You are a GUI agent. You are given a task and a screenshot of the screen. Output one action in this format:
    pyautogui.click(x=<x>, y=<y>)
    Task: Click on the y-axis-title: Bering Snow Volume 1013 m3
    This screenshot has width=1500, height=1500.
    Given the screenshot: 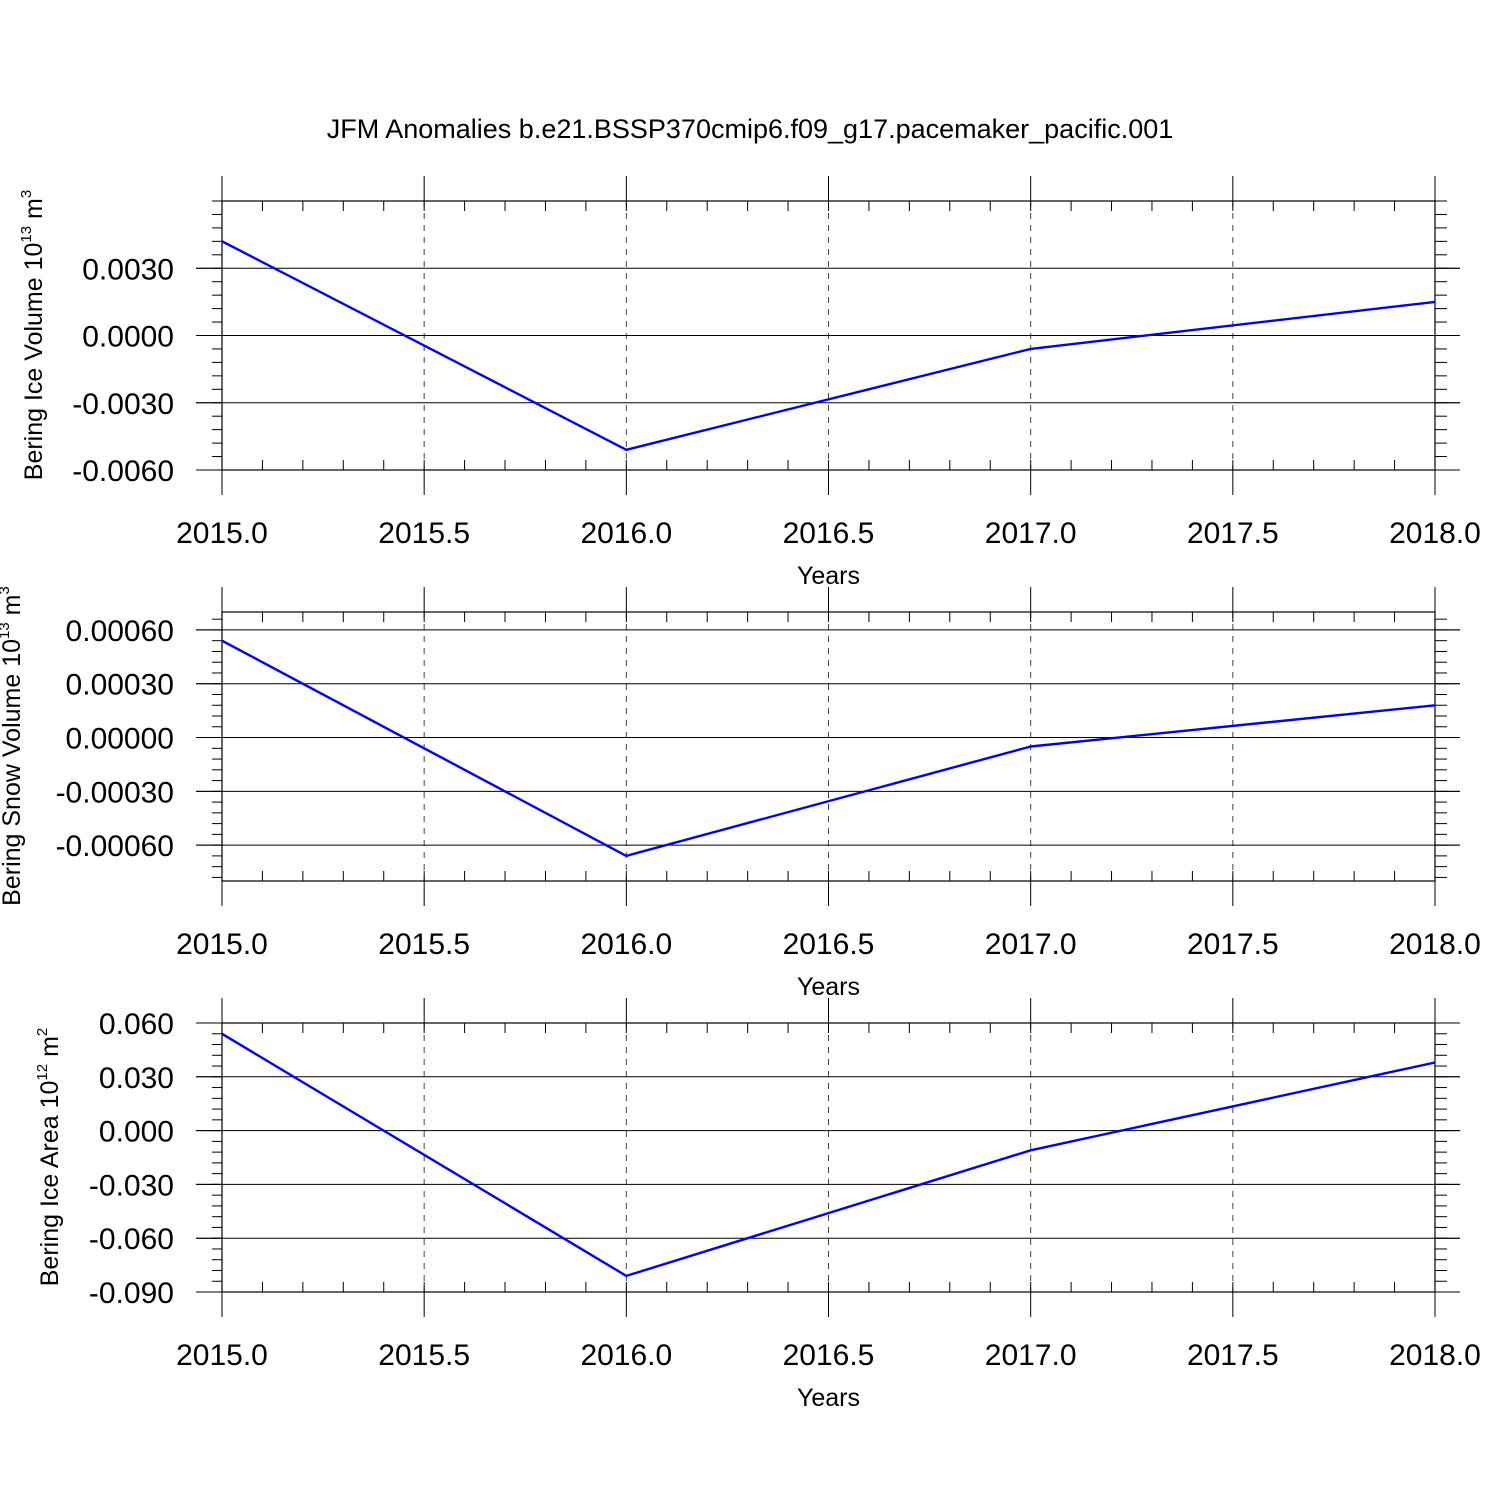 What is the action you would take?
    pyautogui.click(x=13, y=746)
    